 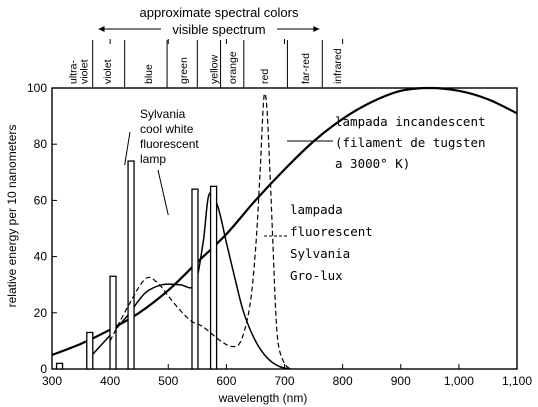 What do you see at coordinates (219, 12) in the screenshot?
I see `spectral-colors-title: approximate spectral colors` at bounding box center [219, 12].